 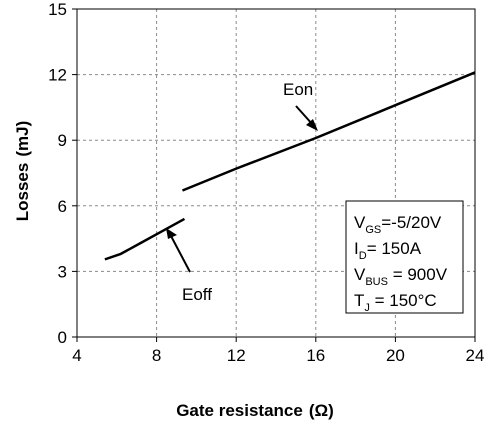 I want to click on x-tick-label: 16, so click(x=315, y=355).